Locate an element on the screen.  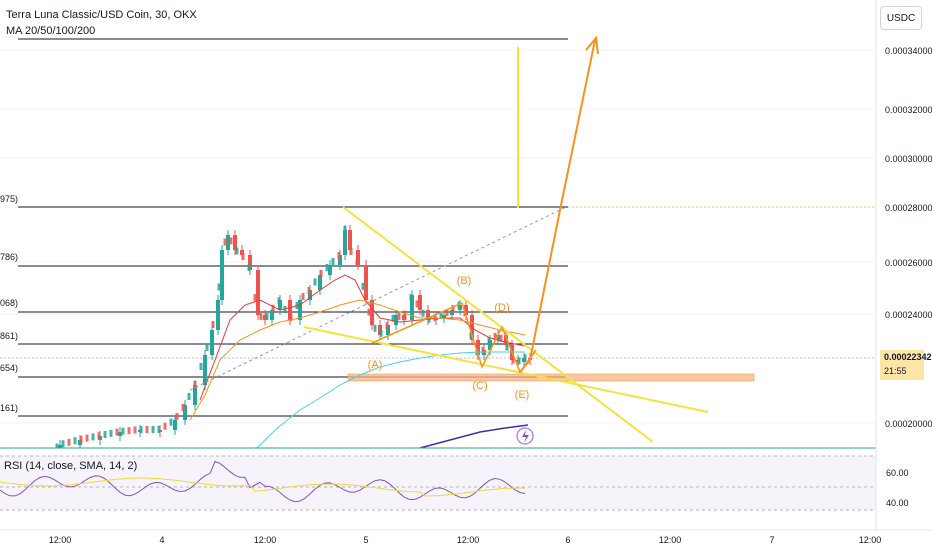
fib-level-label: 975) is located at coordinates (9, 199).